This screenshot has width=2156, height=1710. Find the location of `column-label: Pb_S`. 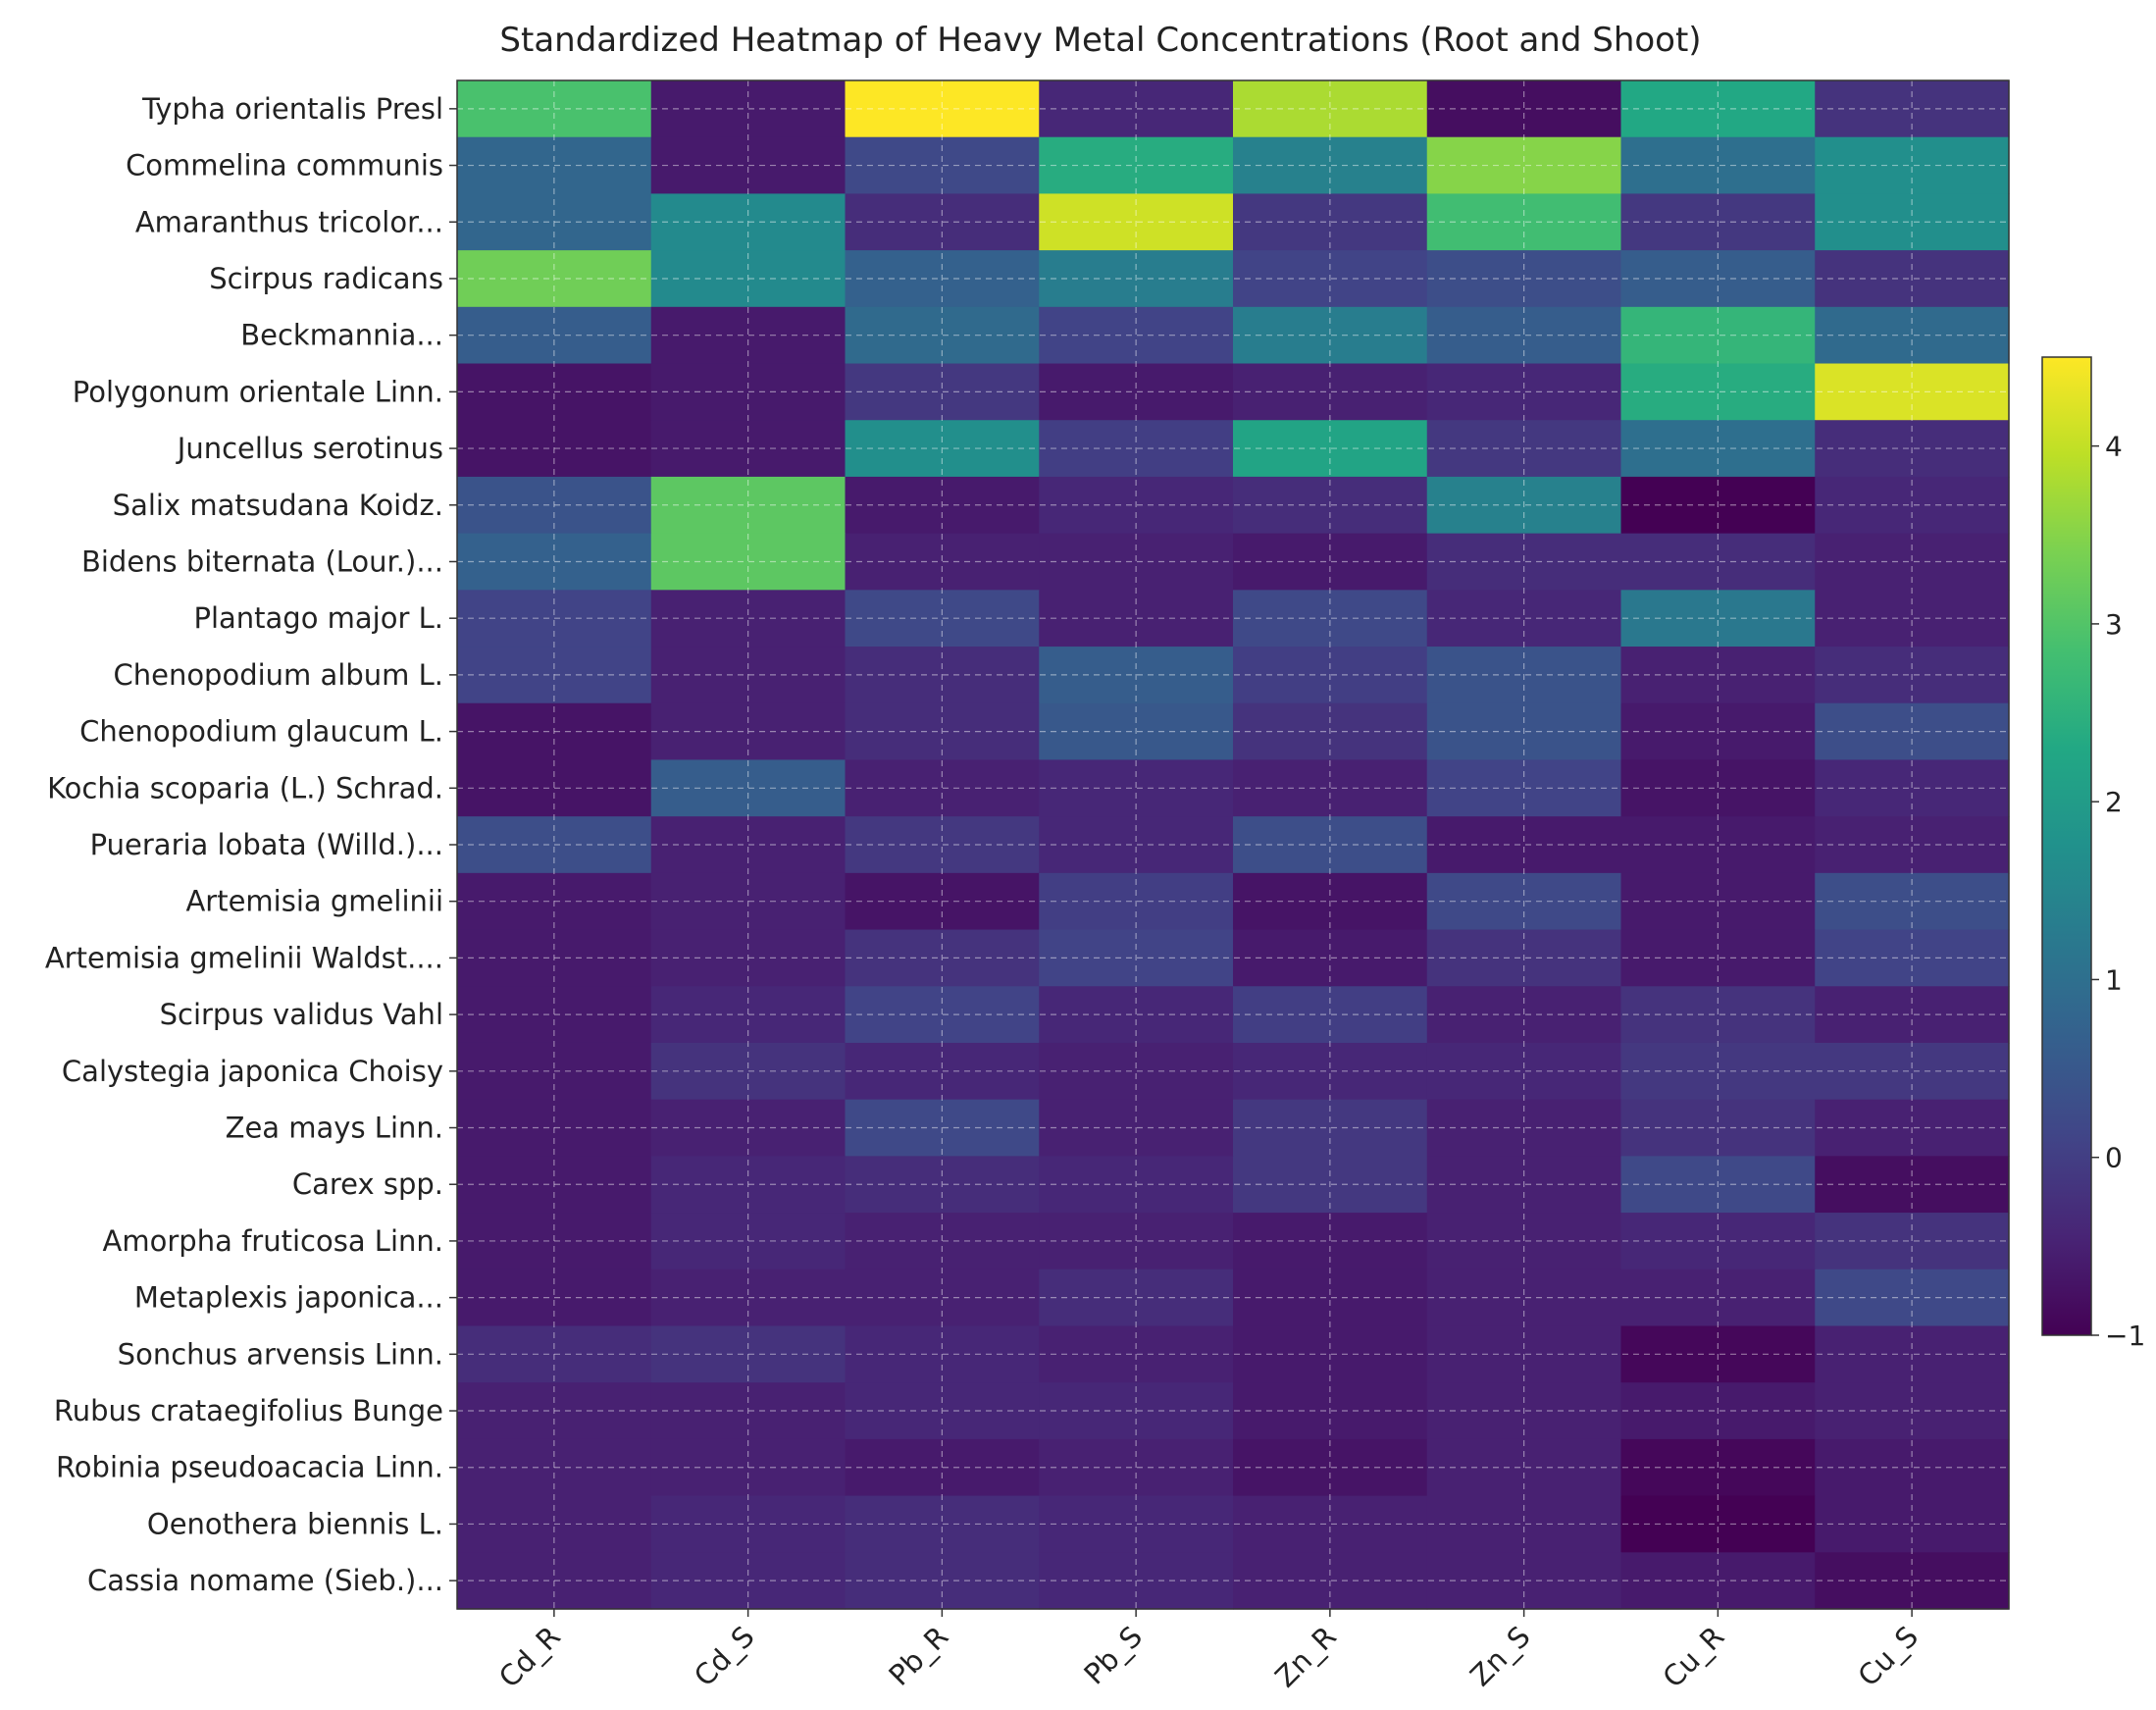

column-label: Pb_S is located at coordinates (1113, 1655).